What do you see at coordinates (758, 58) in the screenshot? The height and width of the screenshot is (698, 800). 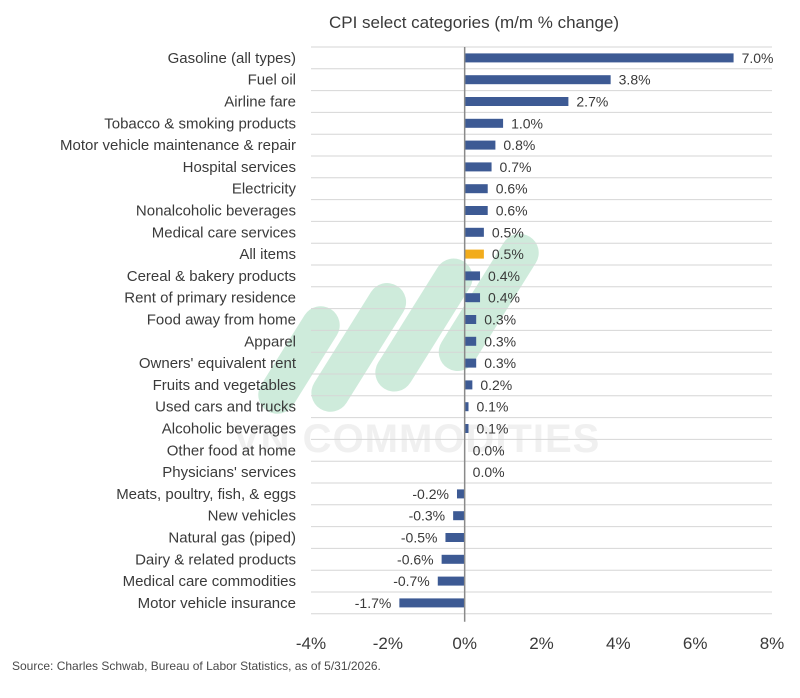 I see `value-label: 7.0%` at bounding box center [758, 58].